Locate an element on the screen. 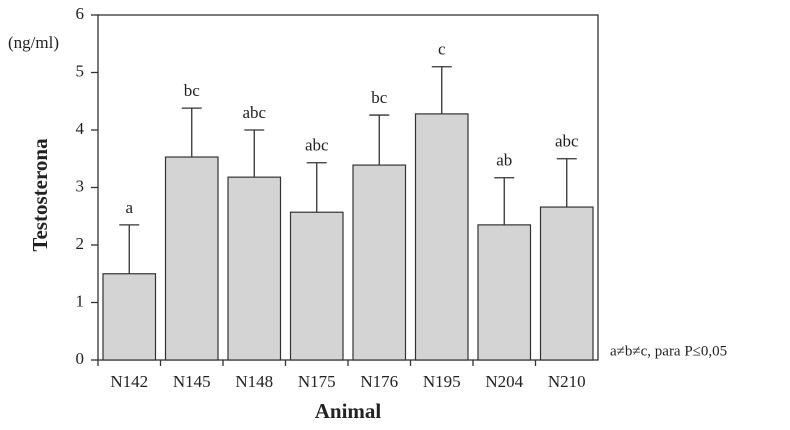 The width and height of the screenshot is (790, 430). annotation: a is located at coordinates (129, 207).